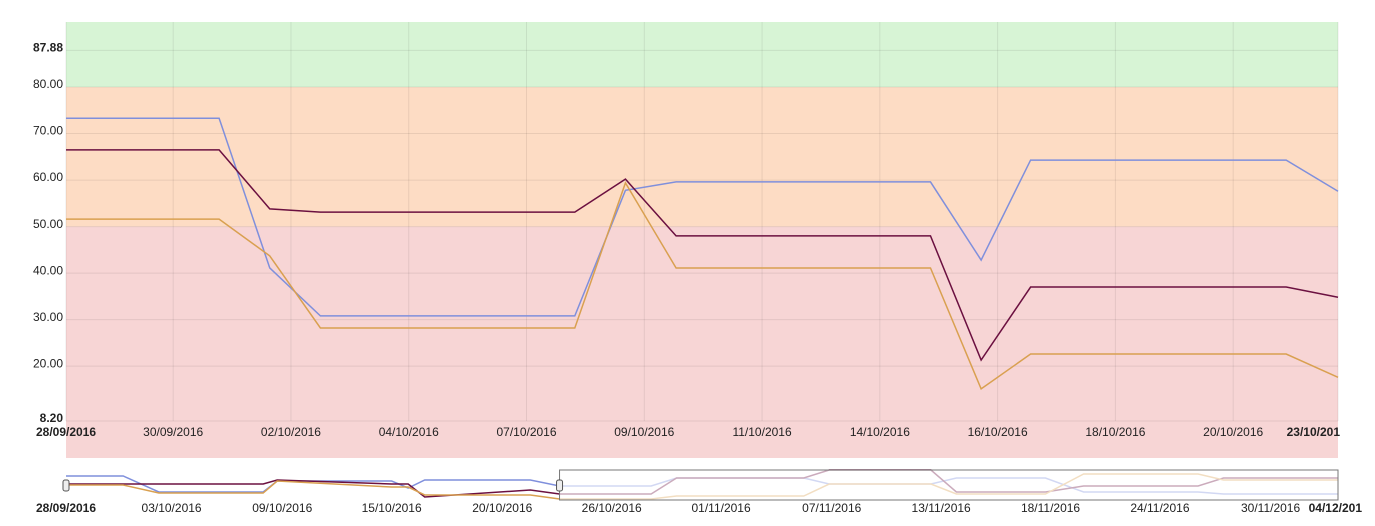 Image resolution: width=1375 pixels, height=526 pixels. I want to click on y-tick-label: 30.00, so click(48, 317).